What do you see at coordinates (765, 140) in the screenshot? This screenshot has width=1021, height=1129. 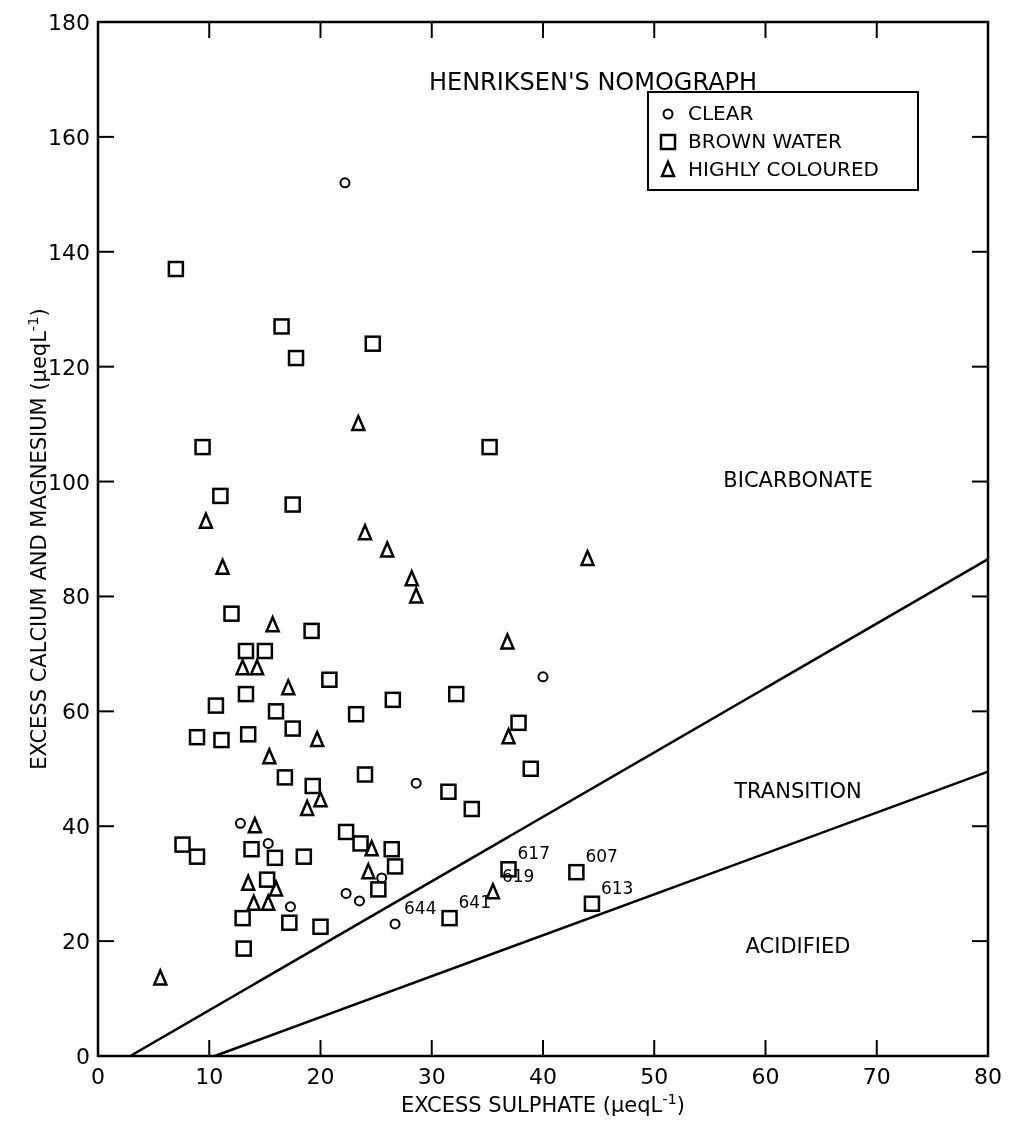 I see `legend-label: BROWN WATER` at bounding box center [765, 140].